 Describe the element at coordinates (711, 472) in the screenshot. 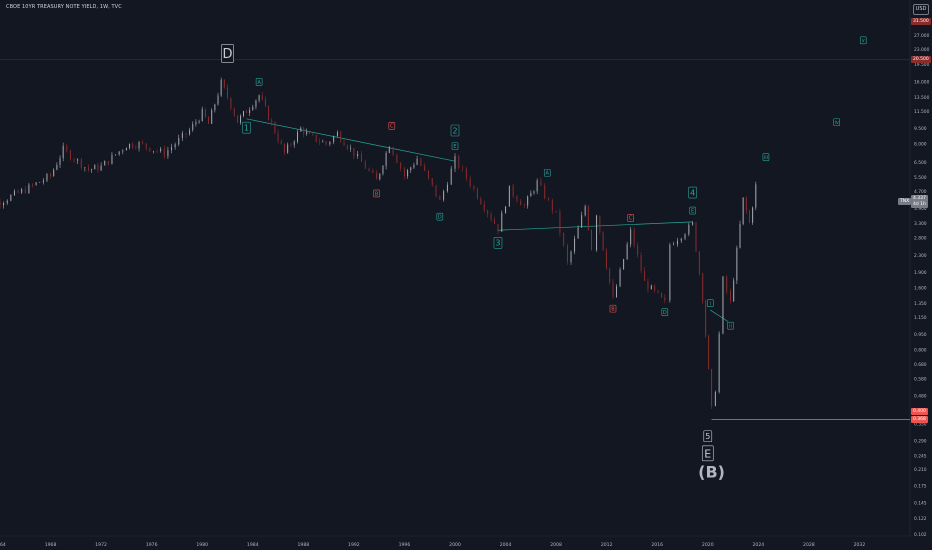

I see `wave-label-major: (B)` at that location.